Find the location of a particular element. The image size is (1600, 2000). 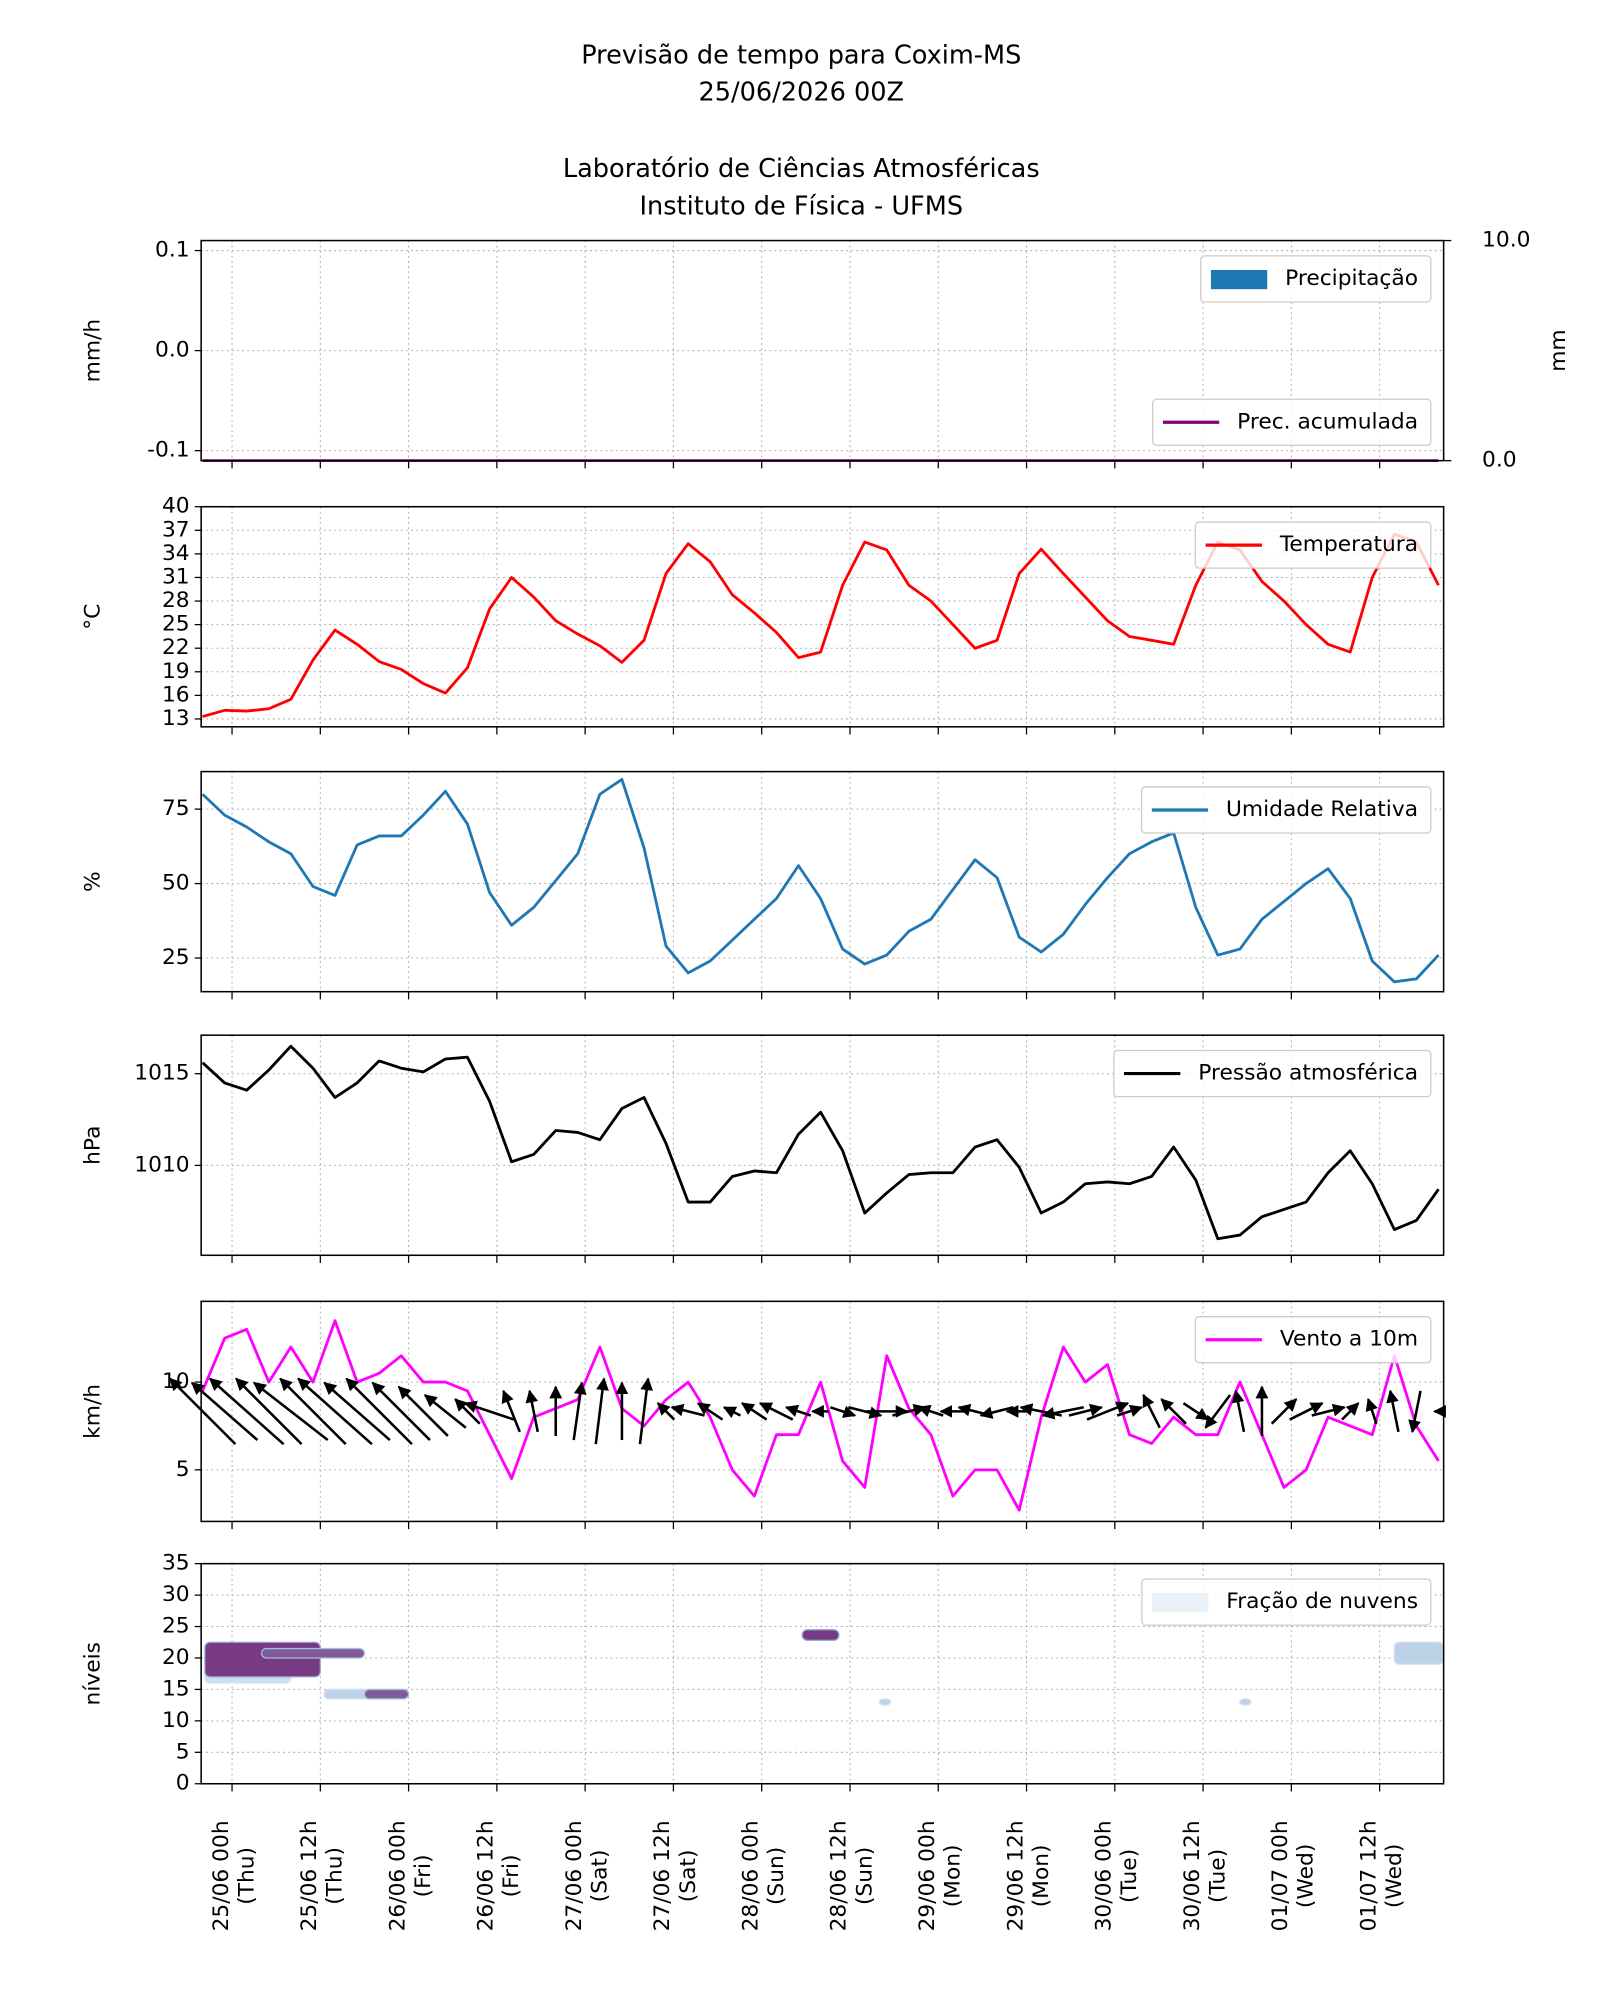

y-axis-label: hPa is located at coordinates (93, 1145).